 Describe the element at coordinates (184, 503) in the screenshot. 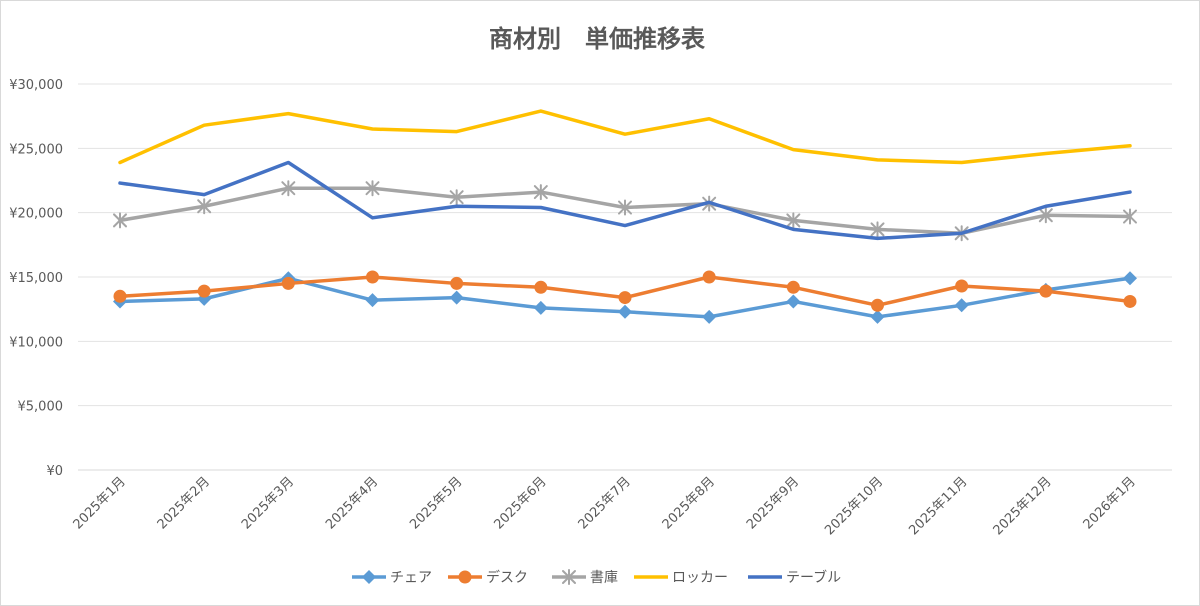

I see `x-tick-label: 2025年2月` at that location.